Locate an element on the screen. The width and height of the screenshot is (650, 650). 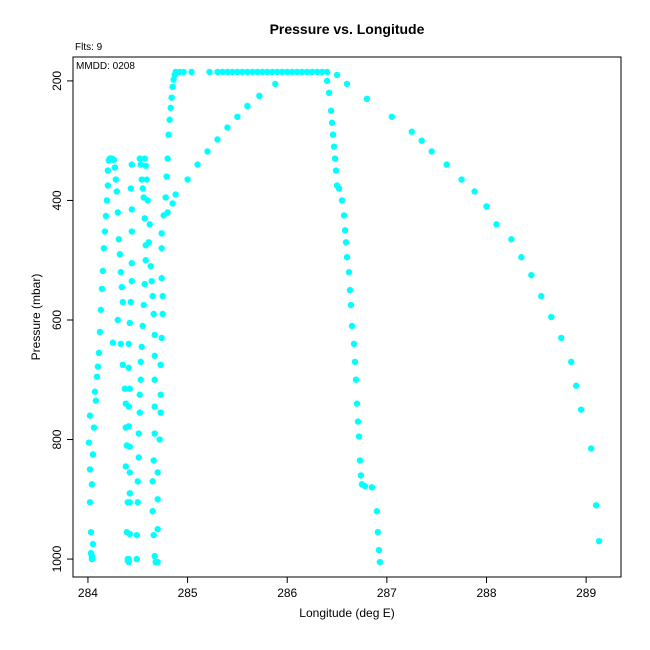
y-tick-label: 1000 is located at coordinates (57, 558).